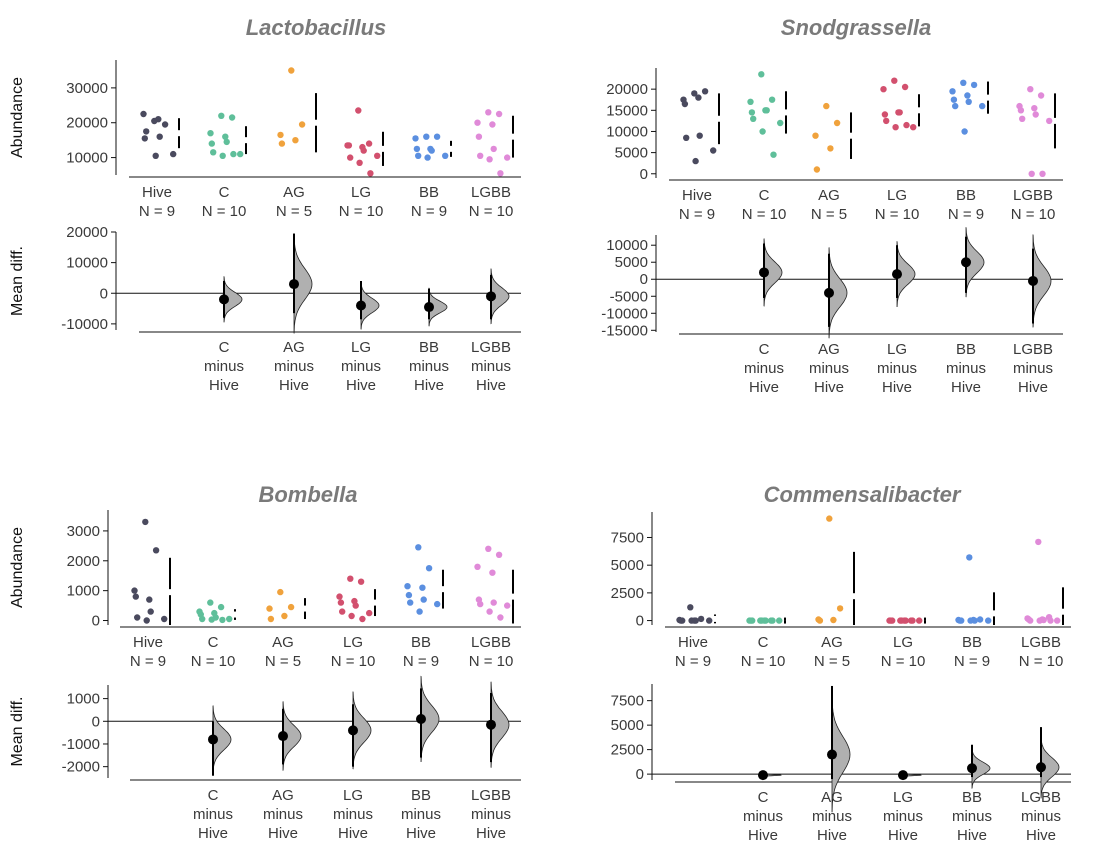 This screenshot has width=1113, height=850. What do you see at coordinates (693, 652) in the screenshot?
I see `group-label: Hive N = 9` at bounding box center [693, 652].